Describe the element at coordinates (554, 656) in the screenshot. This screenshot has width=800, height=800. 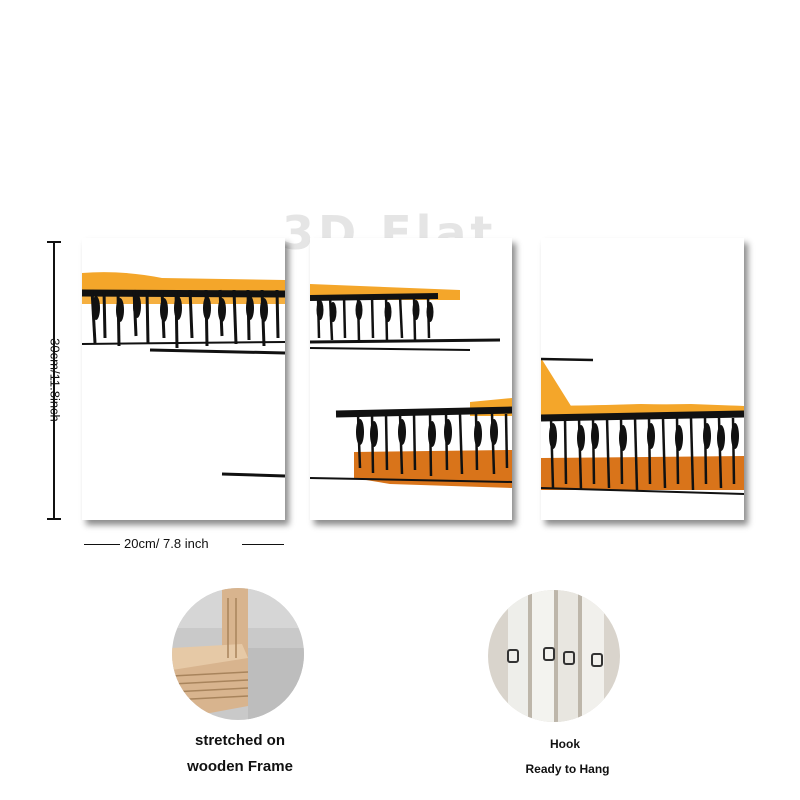
I see `hook-photo` at that location.